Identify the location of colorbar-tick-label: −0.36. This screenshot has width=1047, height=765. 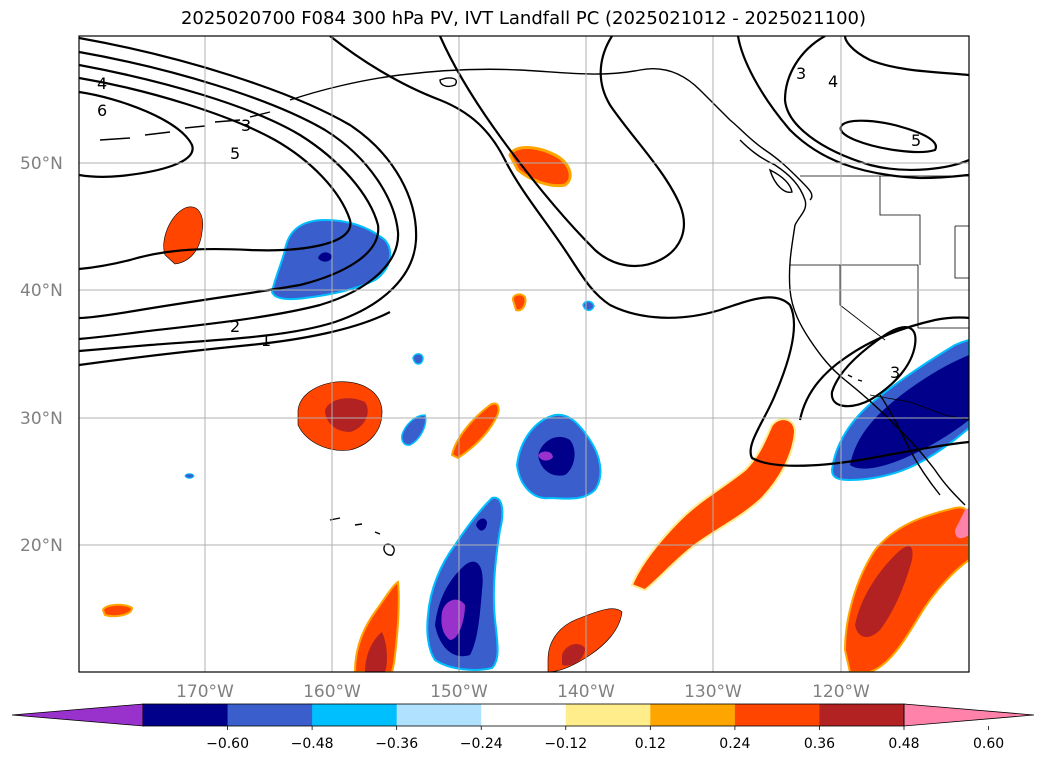
(396, 744).